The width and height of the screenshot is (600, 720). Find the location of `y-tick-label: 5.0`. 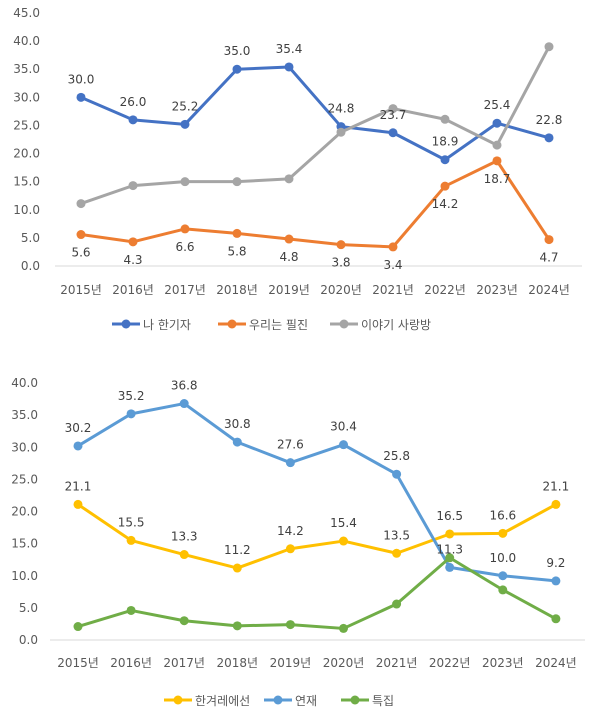

y-tick-label: 5.0 is located at coordinates (30, 238).